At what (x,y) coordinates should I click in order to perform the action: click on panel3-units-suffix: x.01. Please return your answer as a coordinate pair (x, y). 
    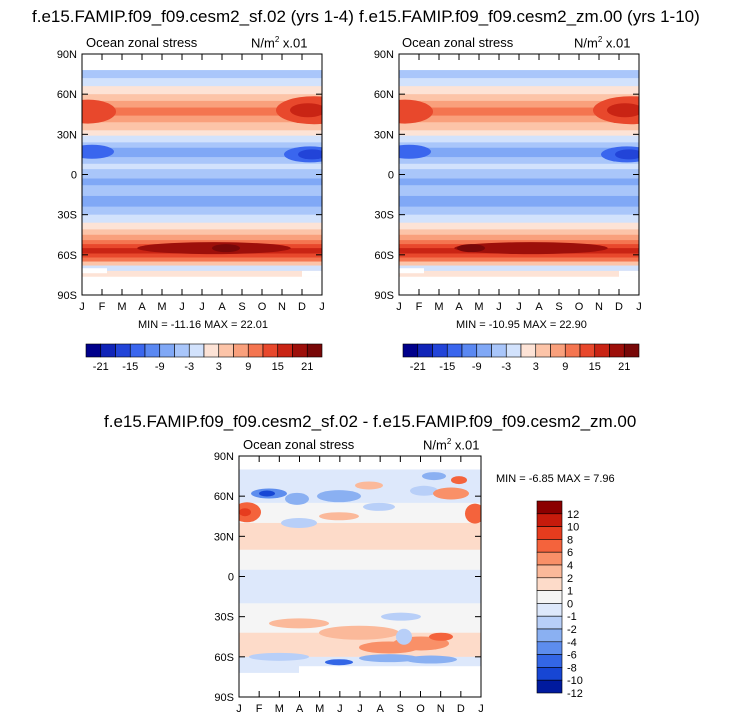
    Looking at the image, I should click on (465, 445).